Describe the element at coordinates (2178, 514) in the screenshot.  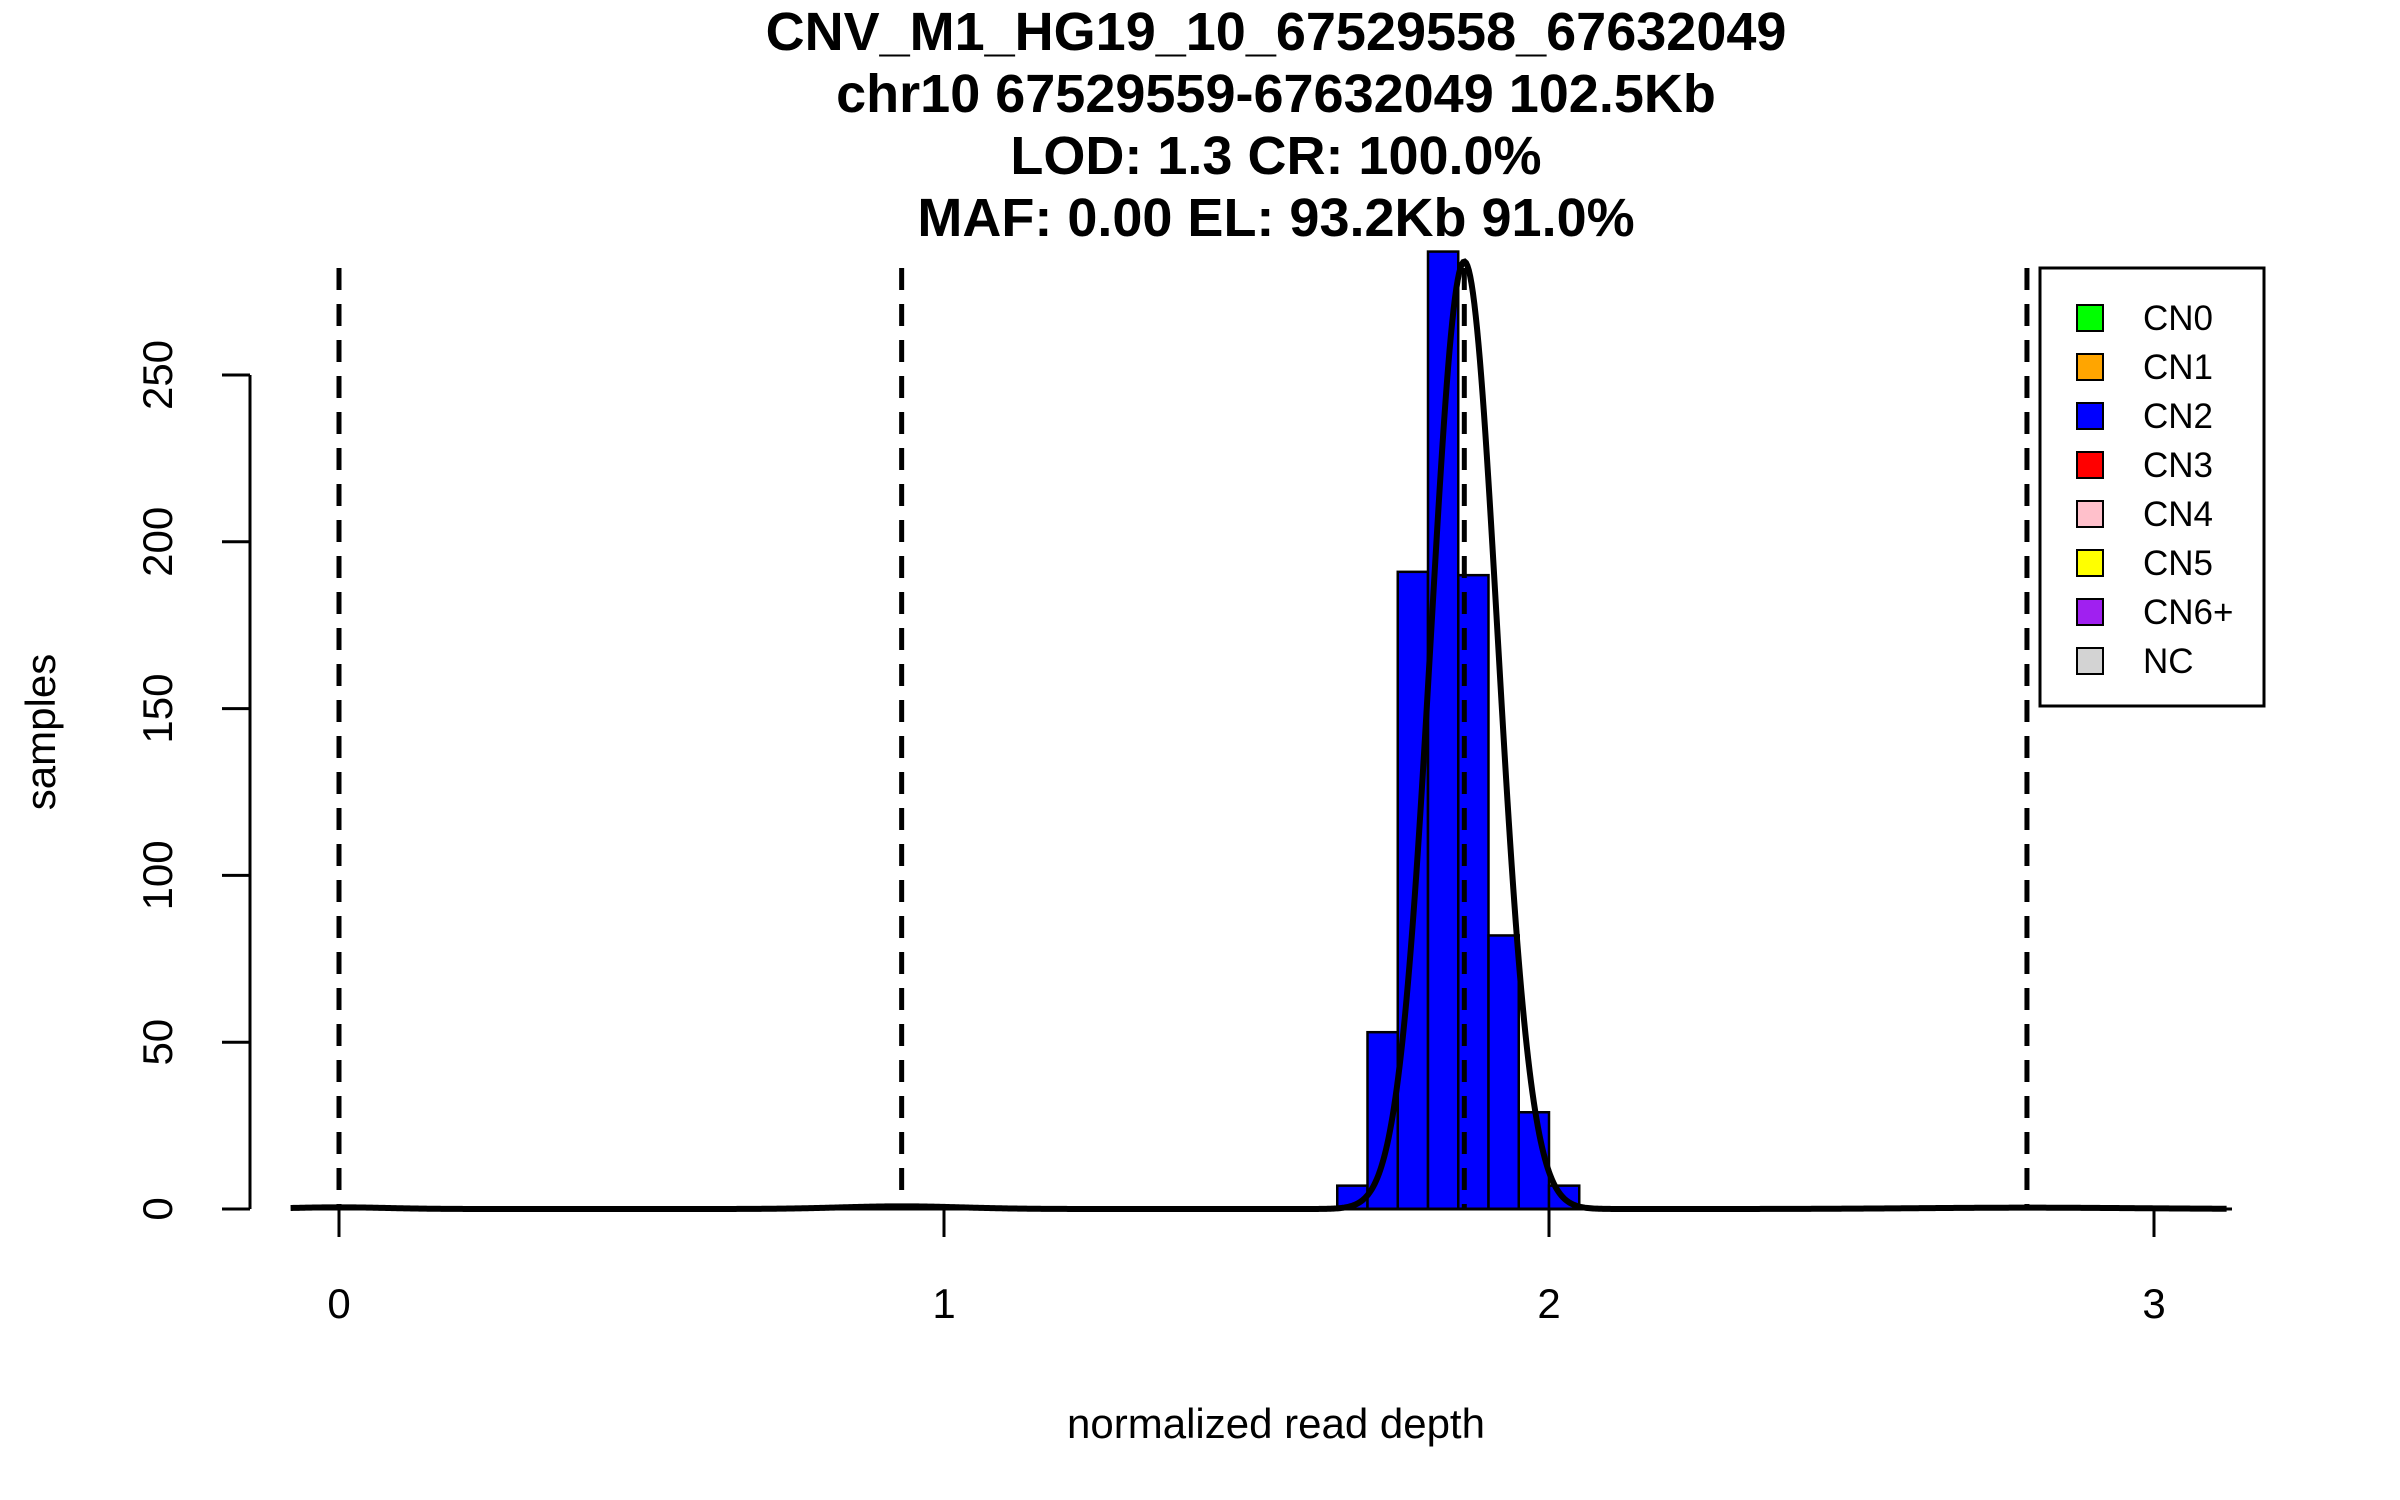
I see `legend-label: CN4` at that location.